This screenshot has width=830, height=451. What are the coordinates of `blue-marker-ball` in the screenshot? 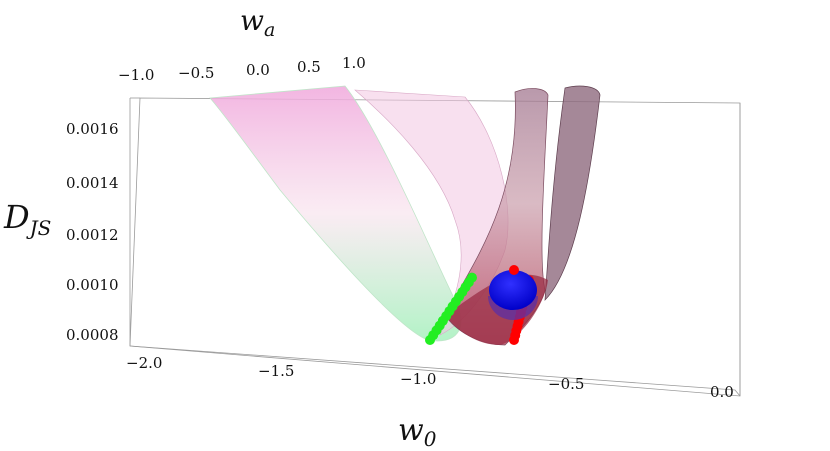 It's located at (513, 290).